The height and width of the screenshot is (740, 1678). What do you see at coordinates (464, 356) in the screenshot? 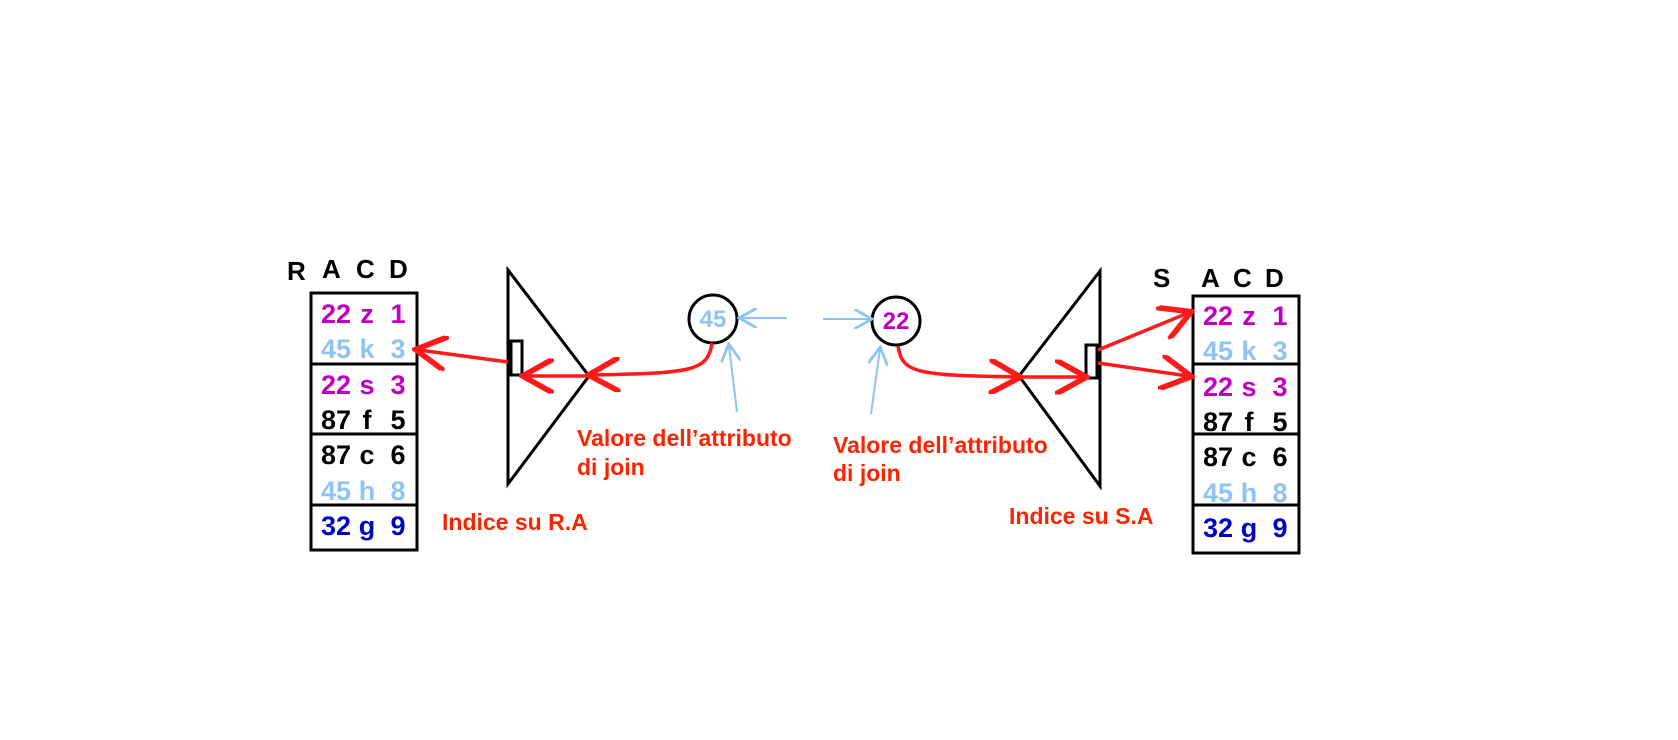
I see `left-tuple-pointer-arrow` at bounding box center [464, 356].